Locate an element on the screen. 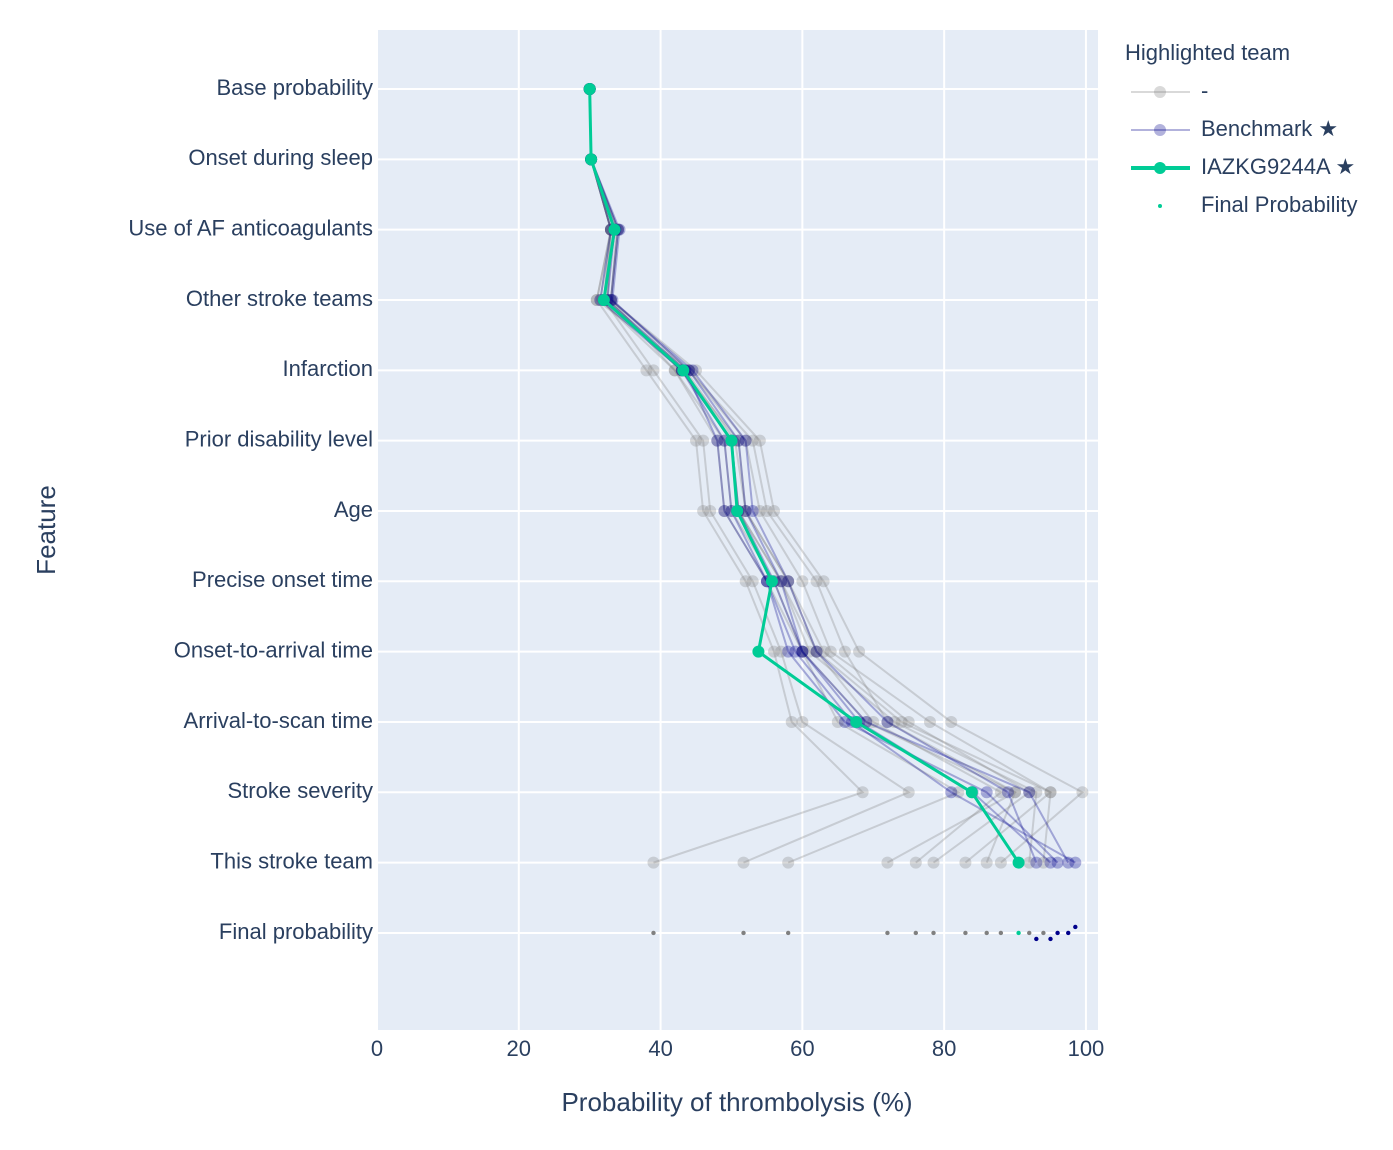 Image resolution: width=1393 pixels, height=1150 pixels. legend-label: Final Probability is located at coordinates (1279, 204).